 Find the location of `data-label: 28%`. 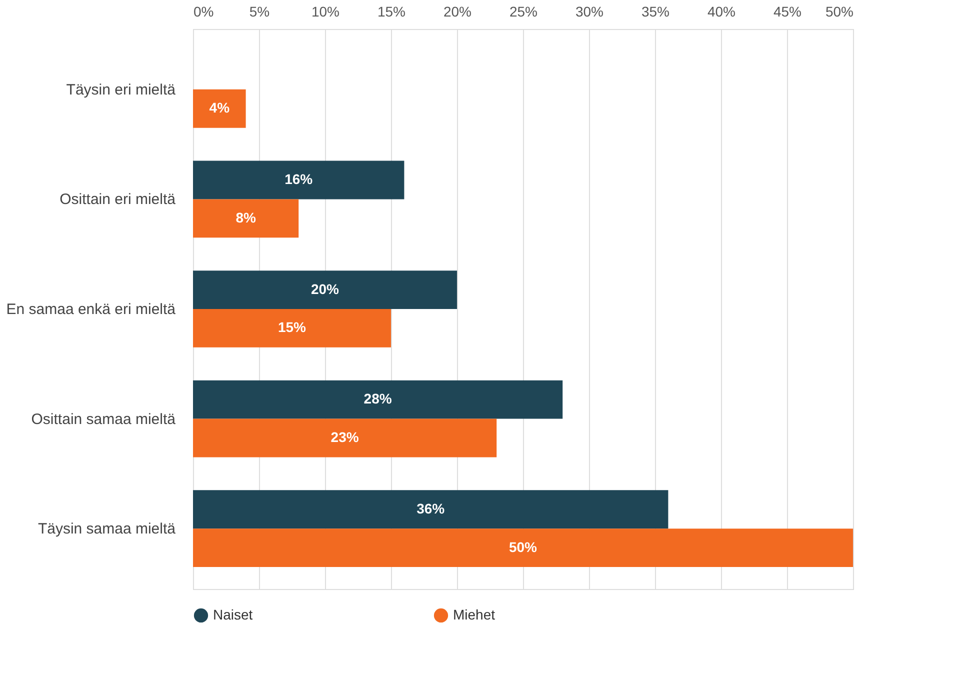

data-label: 28% is located at coordinates (378, 398).